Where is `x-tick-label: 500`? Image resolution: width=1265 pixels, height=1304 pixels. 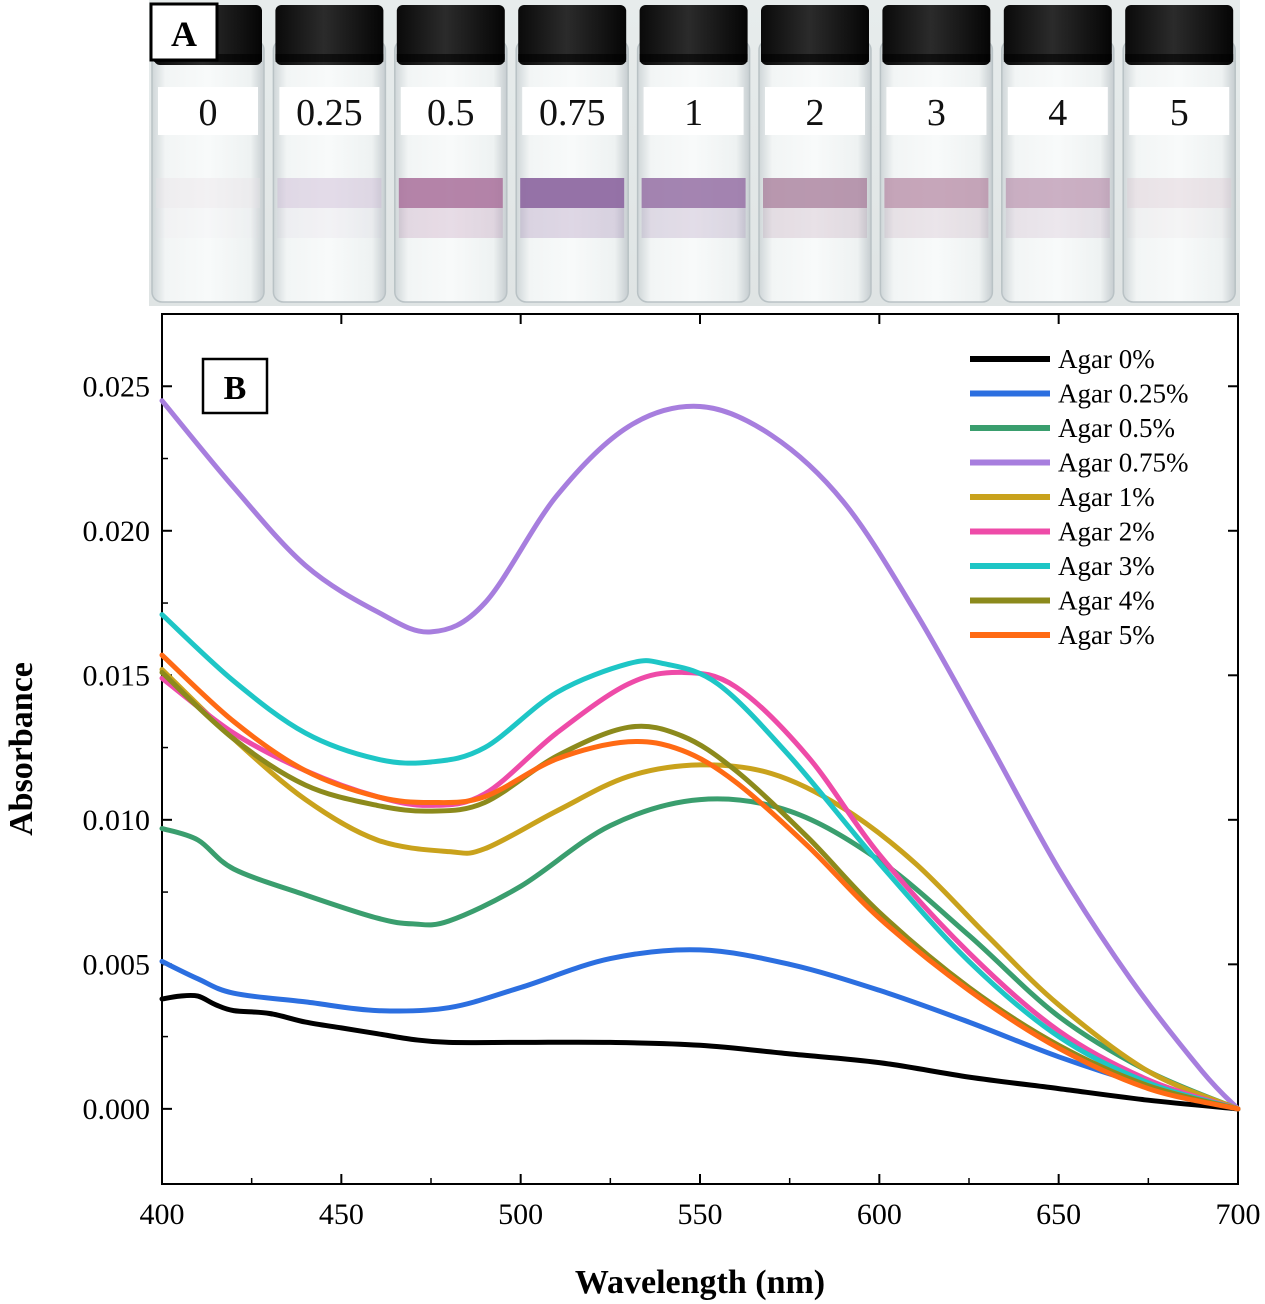
x-tick-label: 500 is located at coordinates (520, 1214).